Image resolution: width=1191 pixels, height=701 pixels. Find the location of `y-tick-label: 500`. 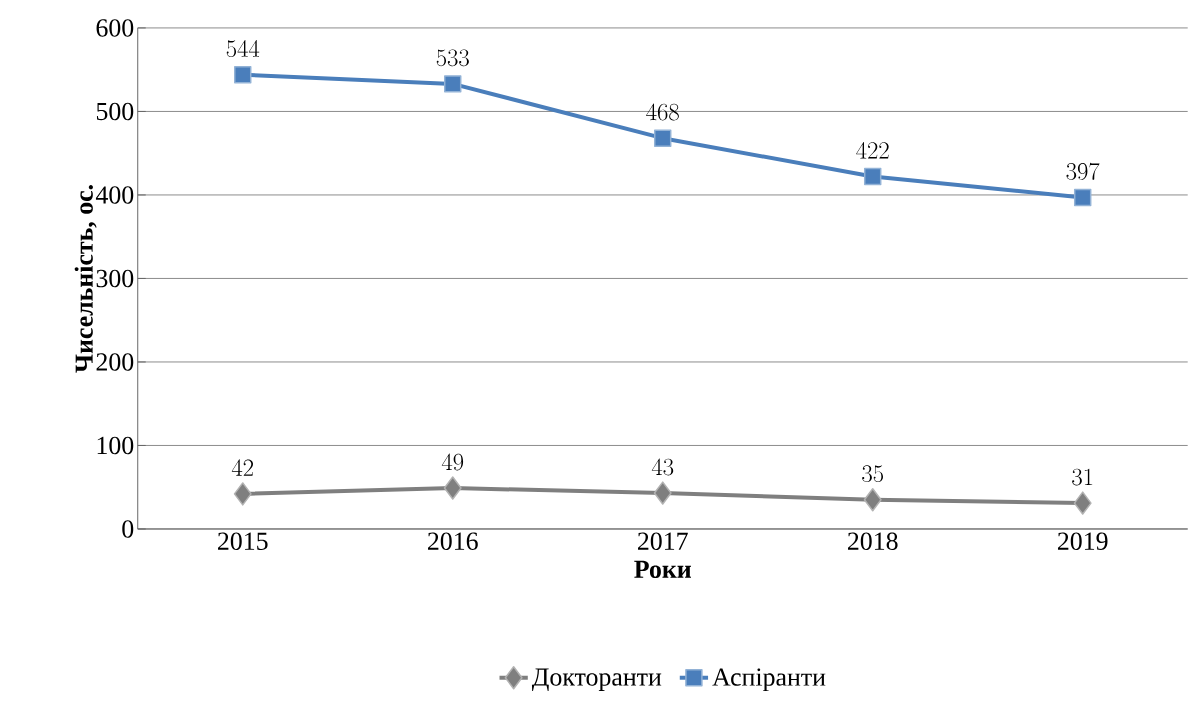

y-tick-label: 500 is located at coordinates (115, 111).